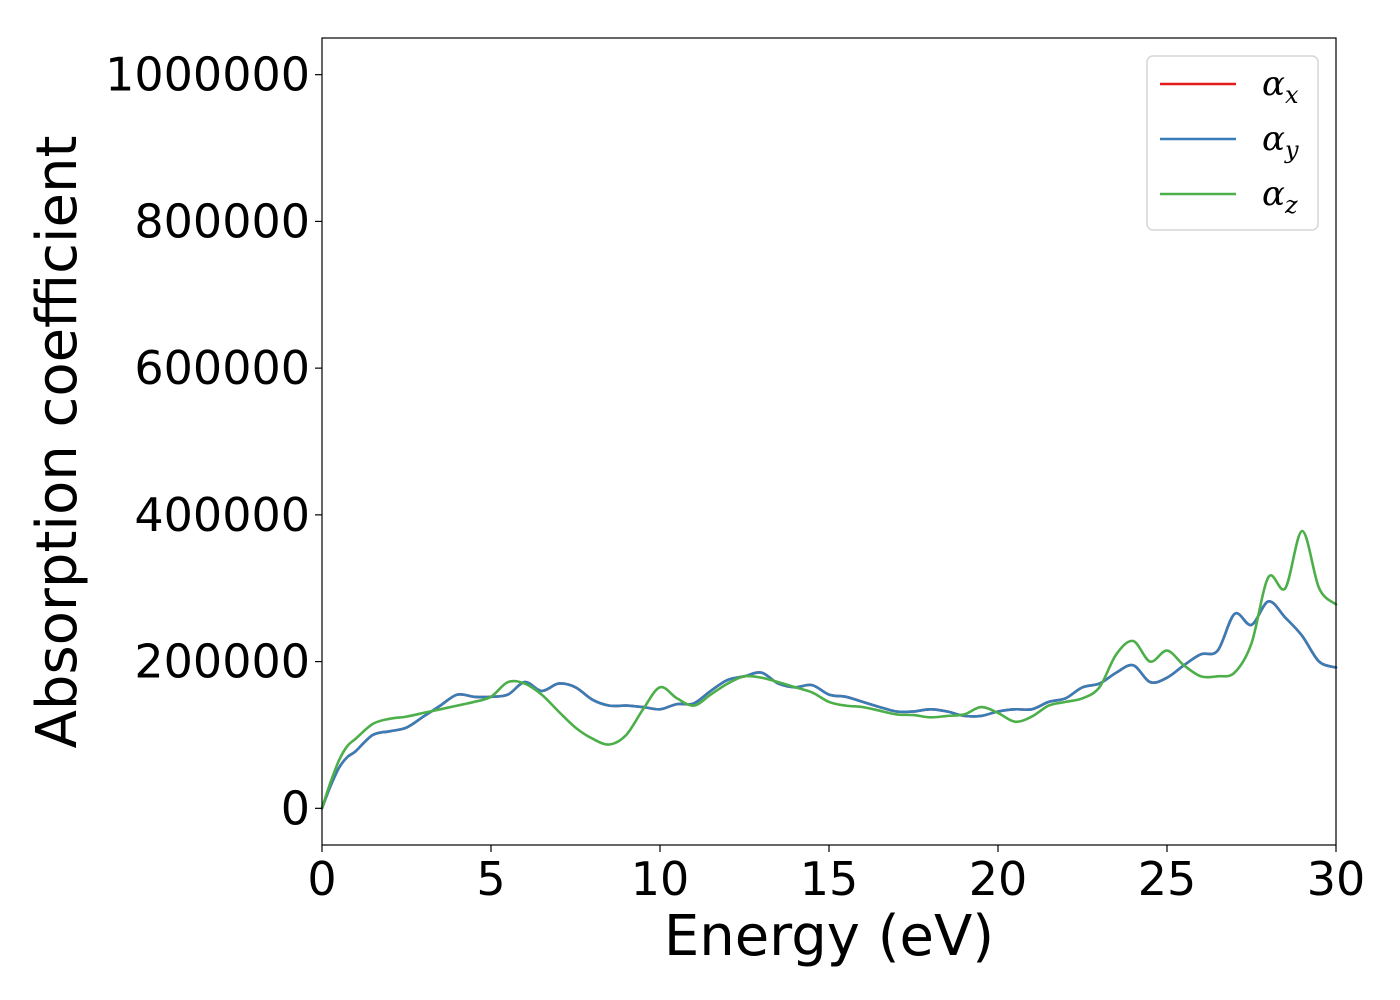  I want to click on x-tick-label: 10, so click(660, 879).